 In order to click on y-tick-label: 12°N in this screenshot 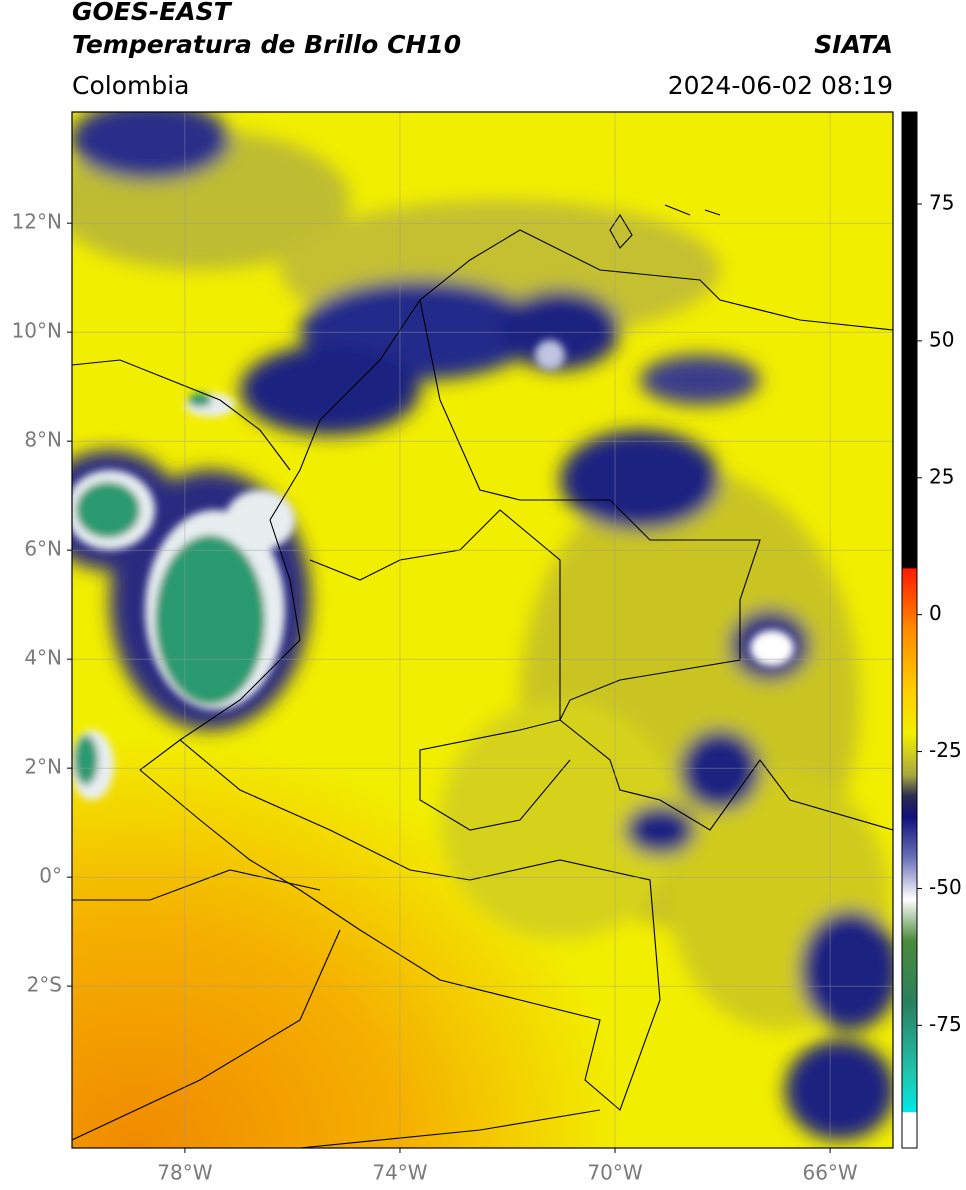, I will do `click(37, 222)`.